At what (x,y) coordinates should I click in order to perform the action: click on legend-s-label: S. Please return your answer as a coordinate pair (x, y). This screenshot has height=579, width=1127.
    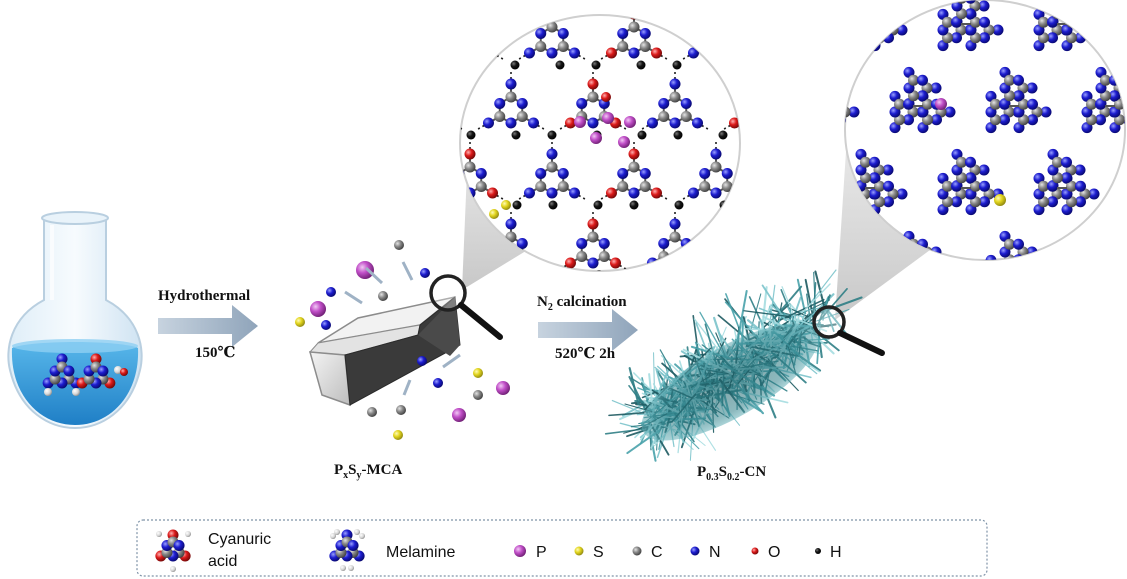
    Looking at the image, I should click on (598, 552).